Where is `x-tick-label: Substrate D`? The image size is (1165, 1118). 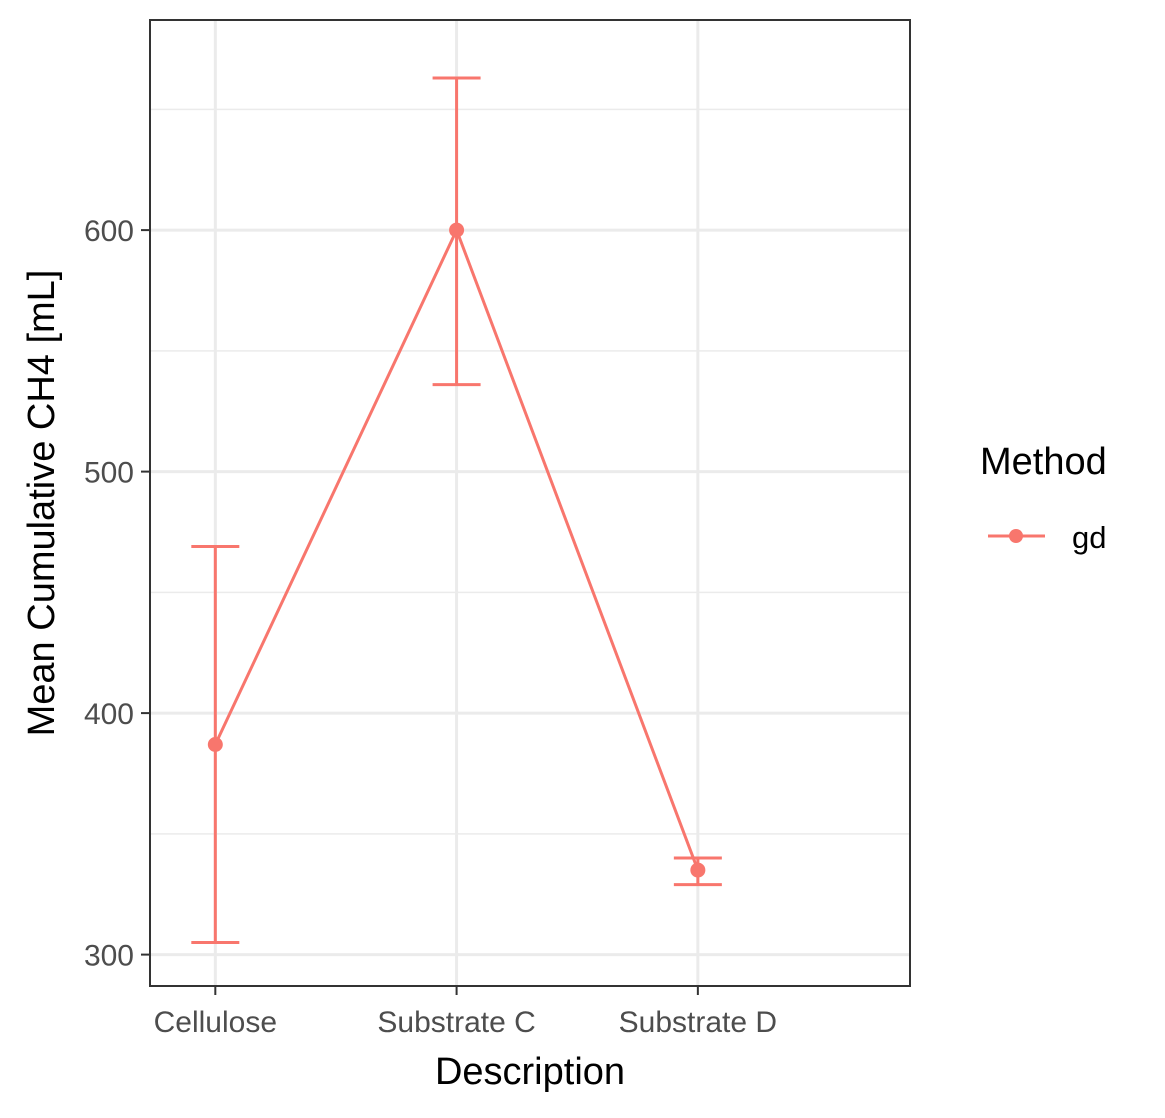 x-tick-label: Substrate D is located at coordinates (698, 1022).